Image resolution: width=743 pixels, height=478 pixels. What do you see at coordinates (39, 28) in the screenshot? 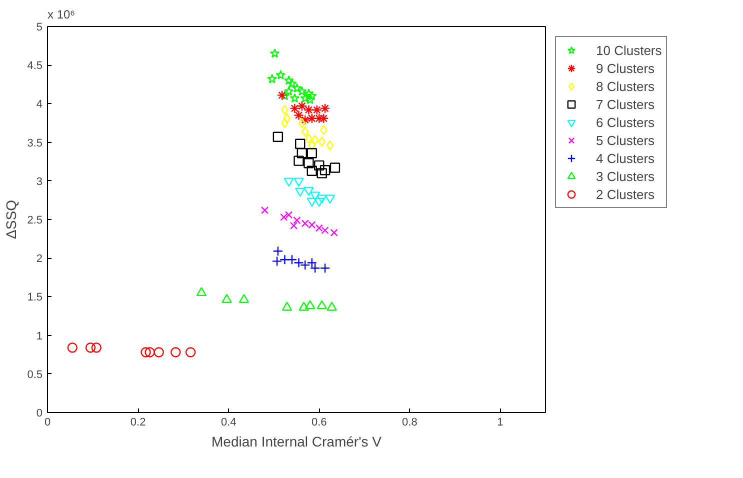
I see `y-tick-label: 5` at bounding box center [39, 28].